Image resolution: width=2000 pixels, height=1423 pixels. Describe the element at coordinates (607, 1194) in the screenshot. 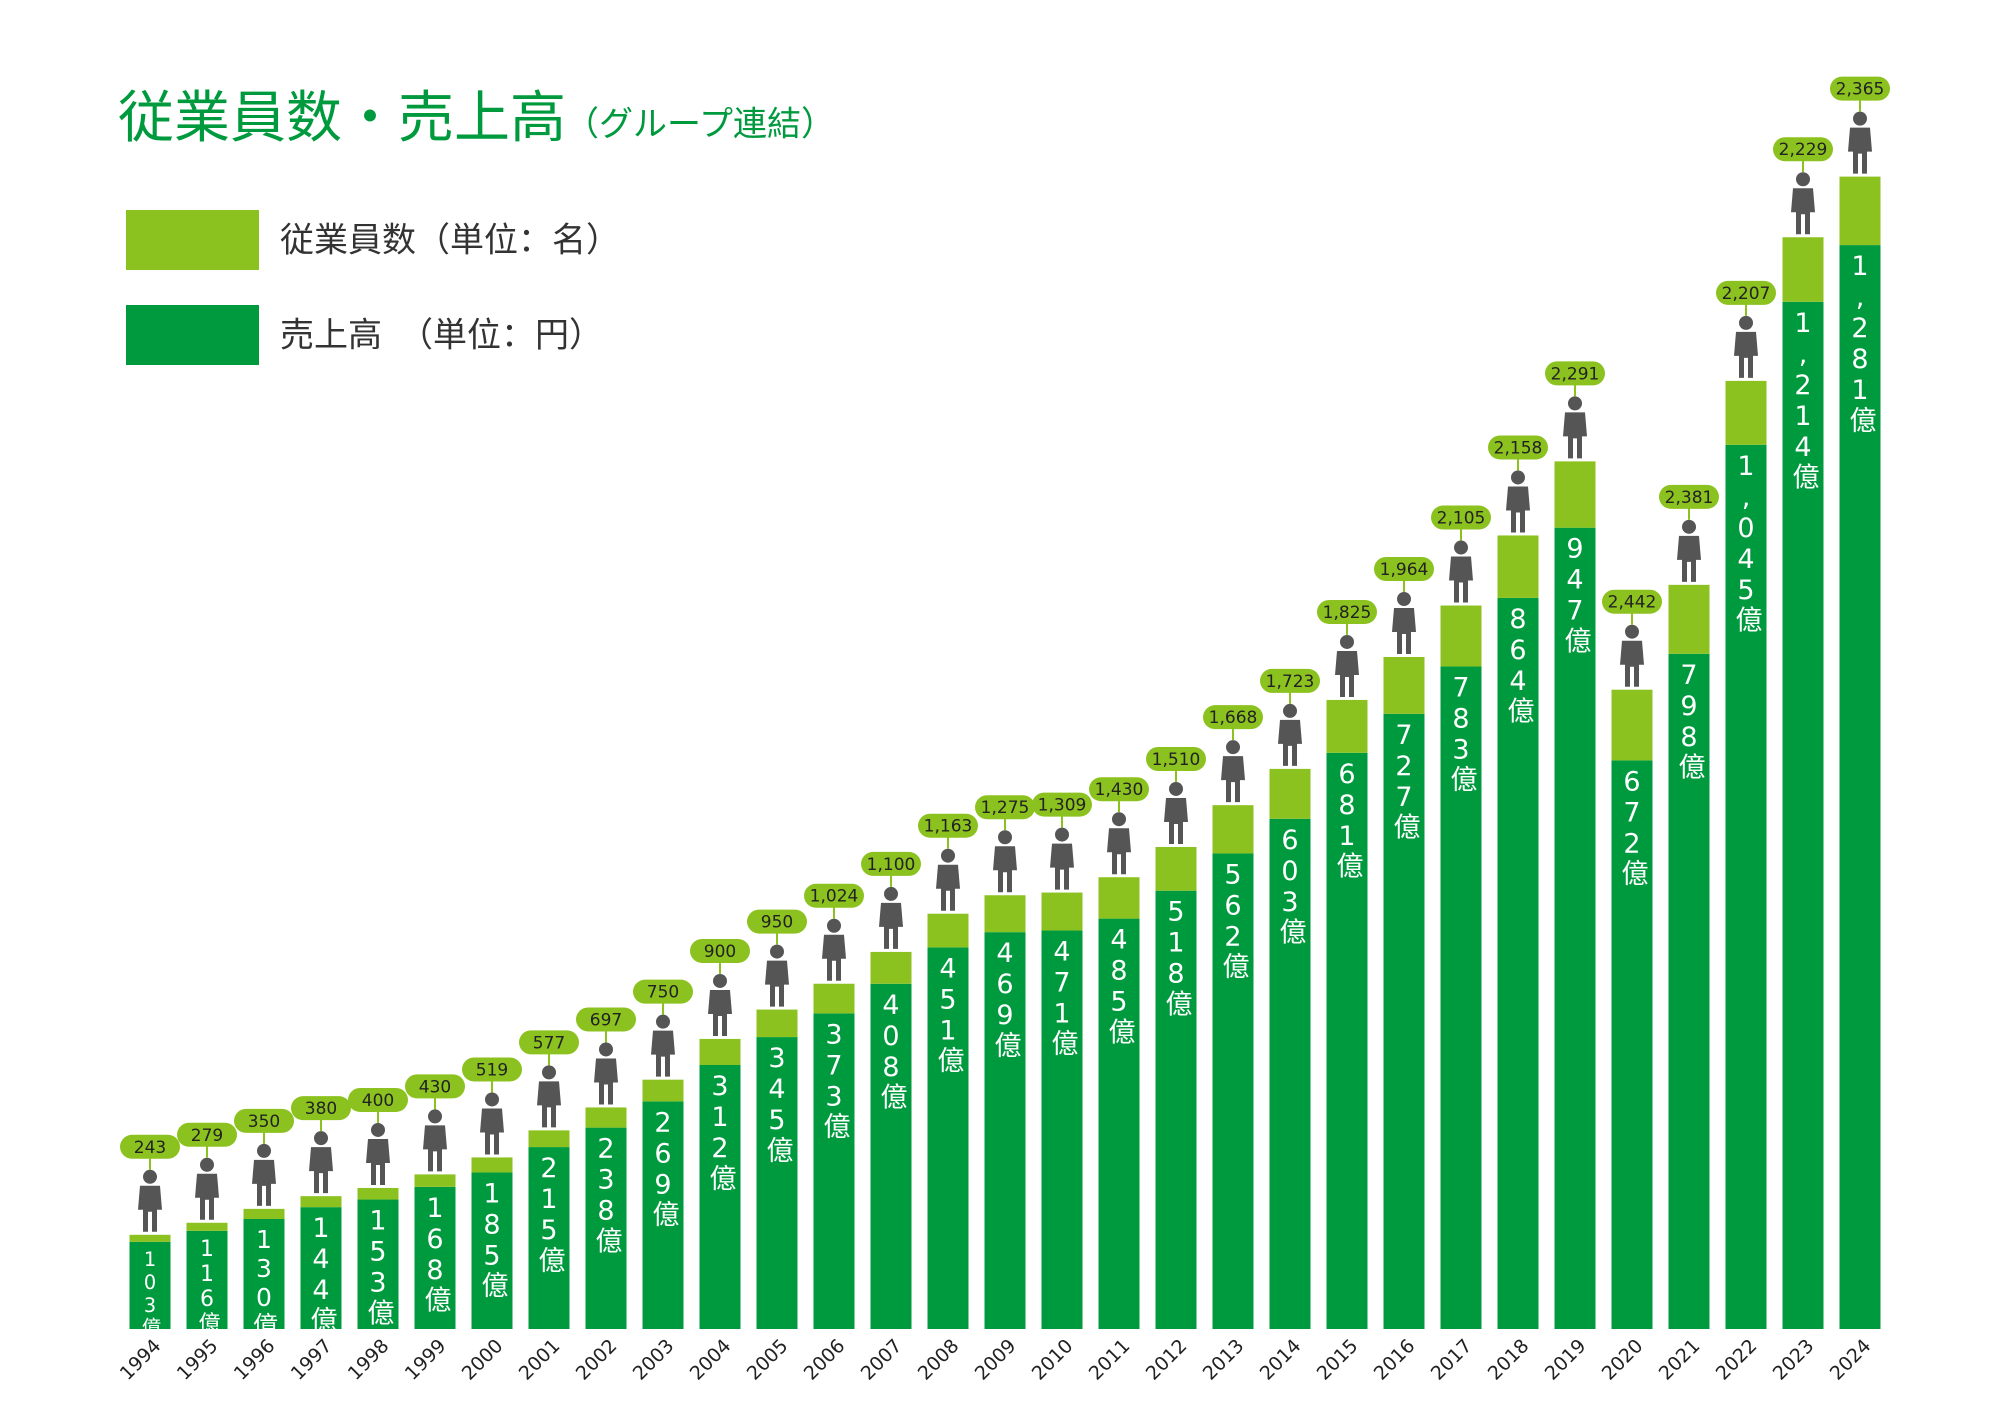

I see `sales-label: 238億` at that location.